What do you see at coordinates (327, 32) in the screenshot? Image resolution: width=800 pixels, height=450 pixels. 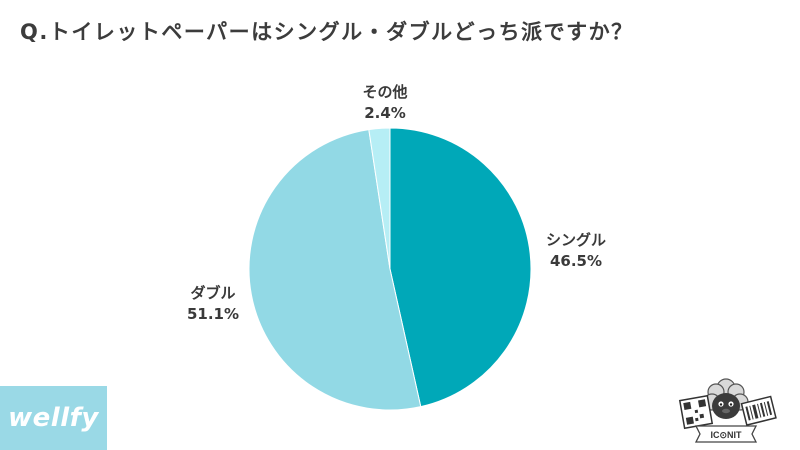 I see `chart-title: Q.トイレットペーパーはシングル・ダブルどっち派ですか？` at bounding box center [327, 32].